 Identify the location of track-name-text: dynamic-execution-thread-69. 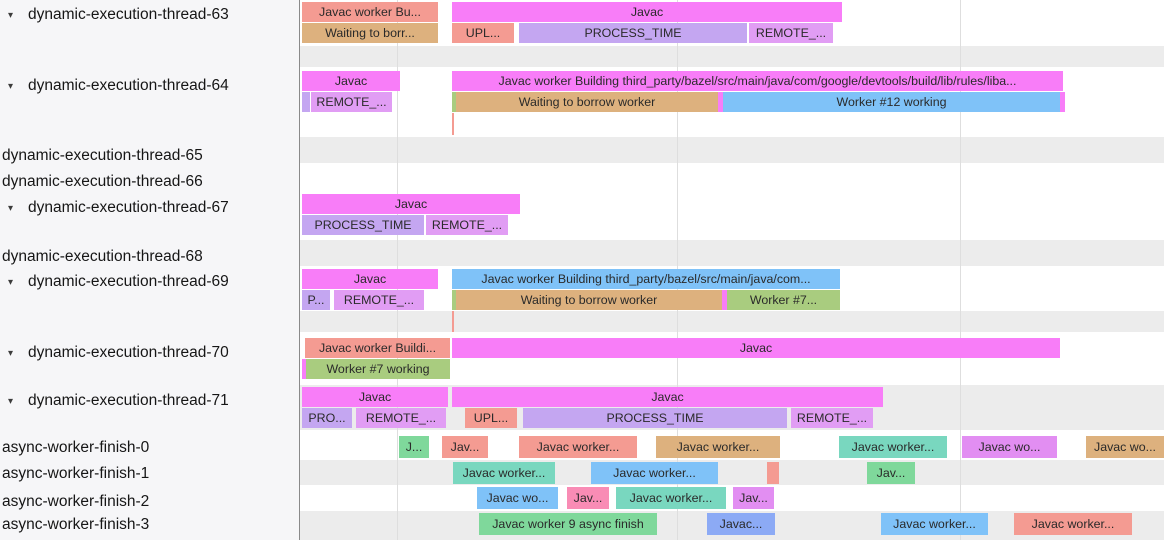
(128, 281).